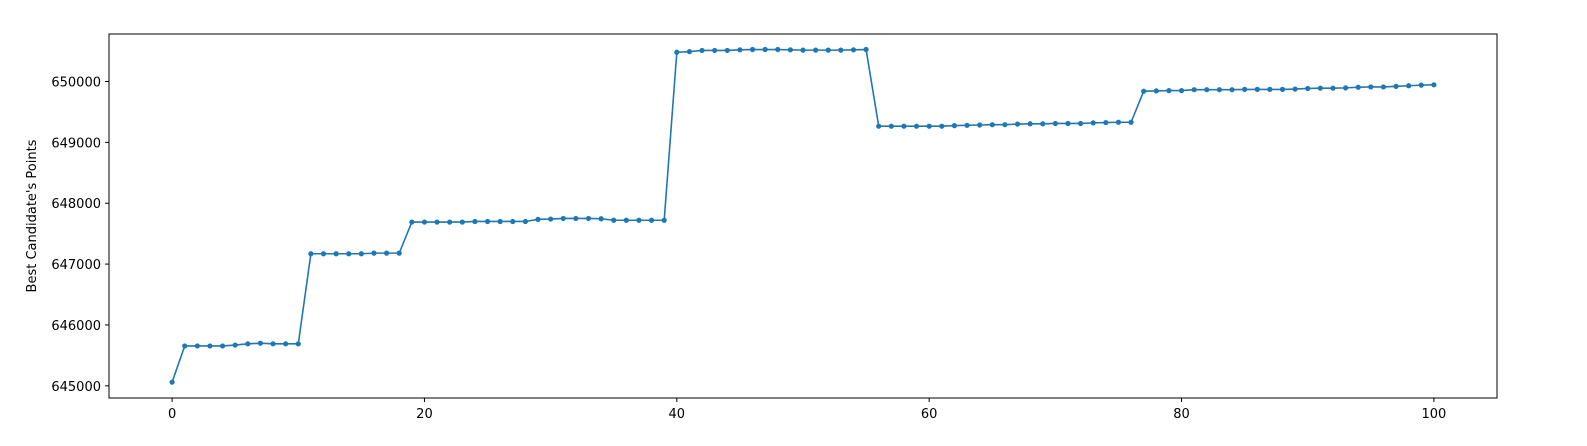  Describe the element at coordinates (32, 215) in the screenshot. I see `y-axis-title: Best Candidate's Points` at that location.